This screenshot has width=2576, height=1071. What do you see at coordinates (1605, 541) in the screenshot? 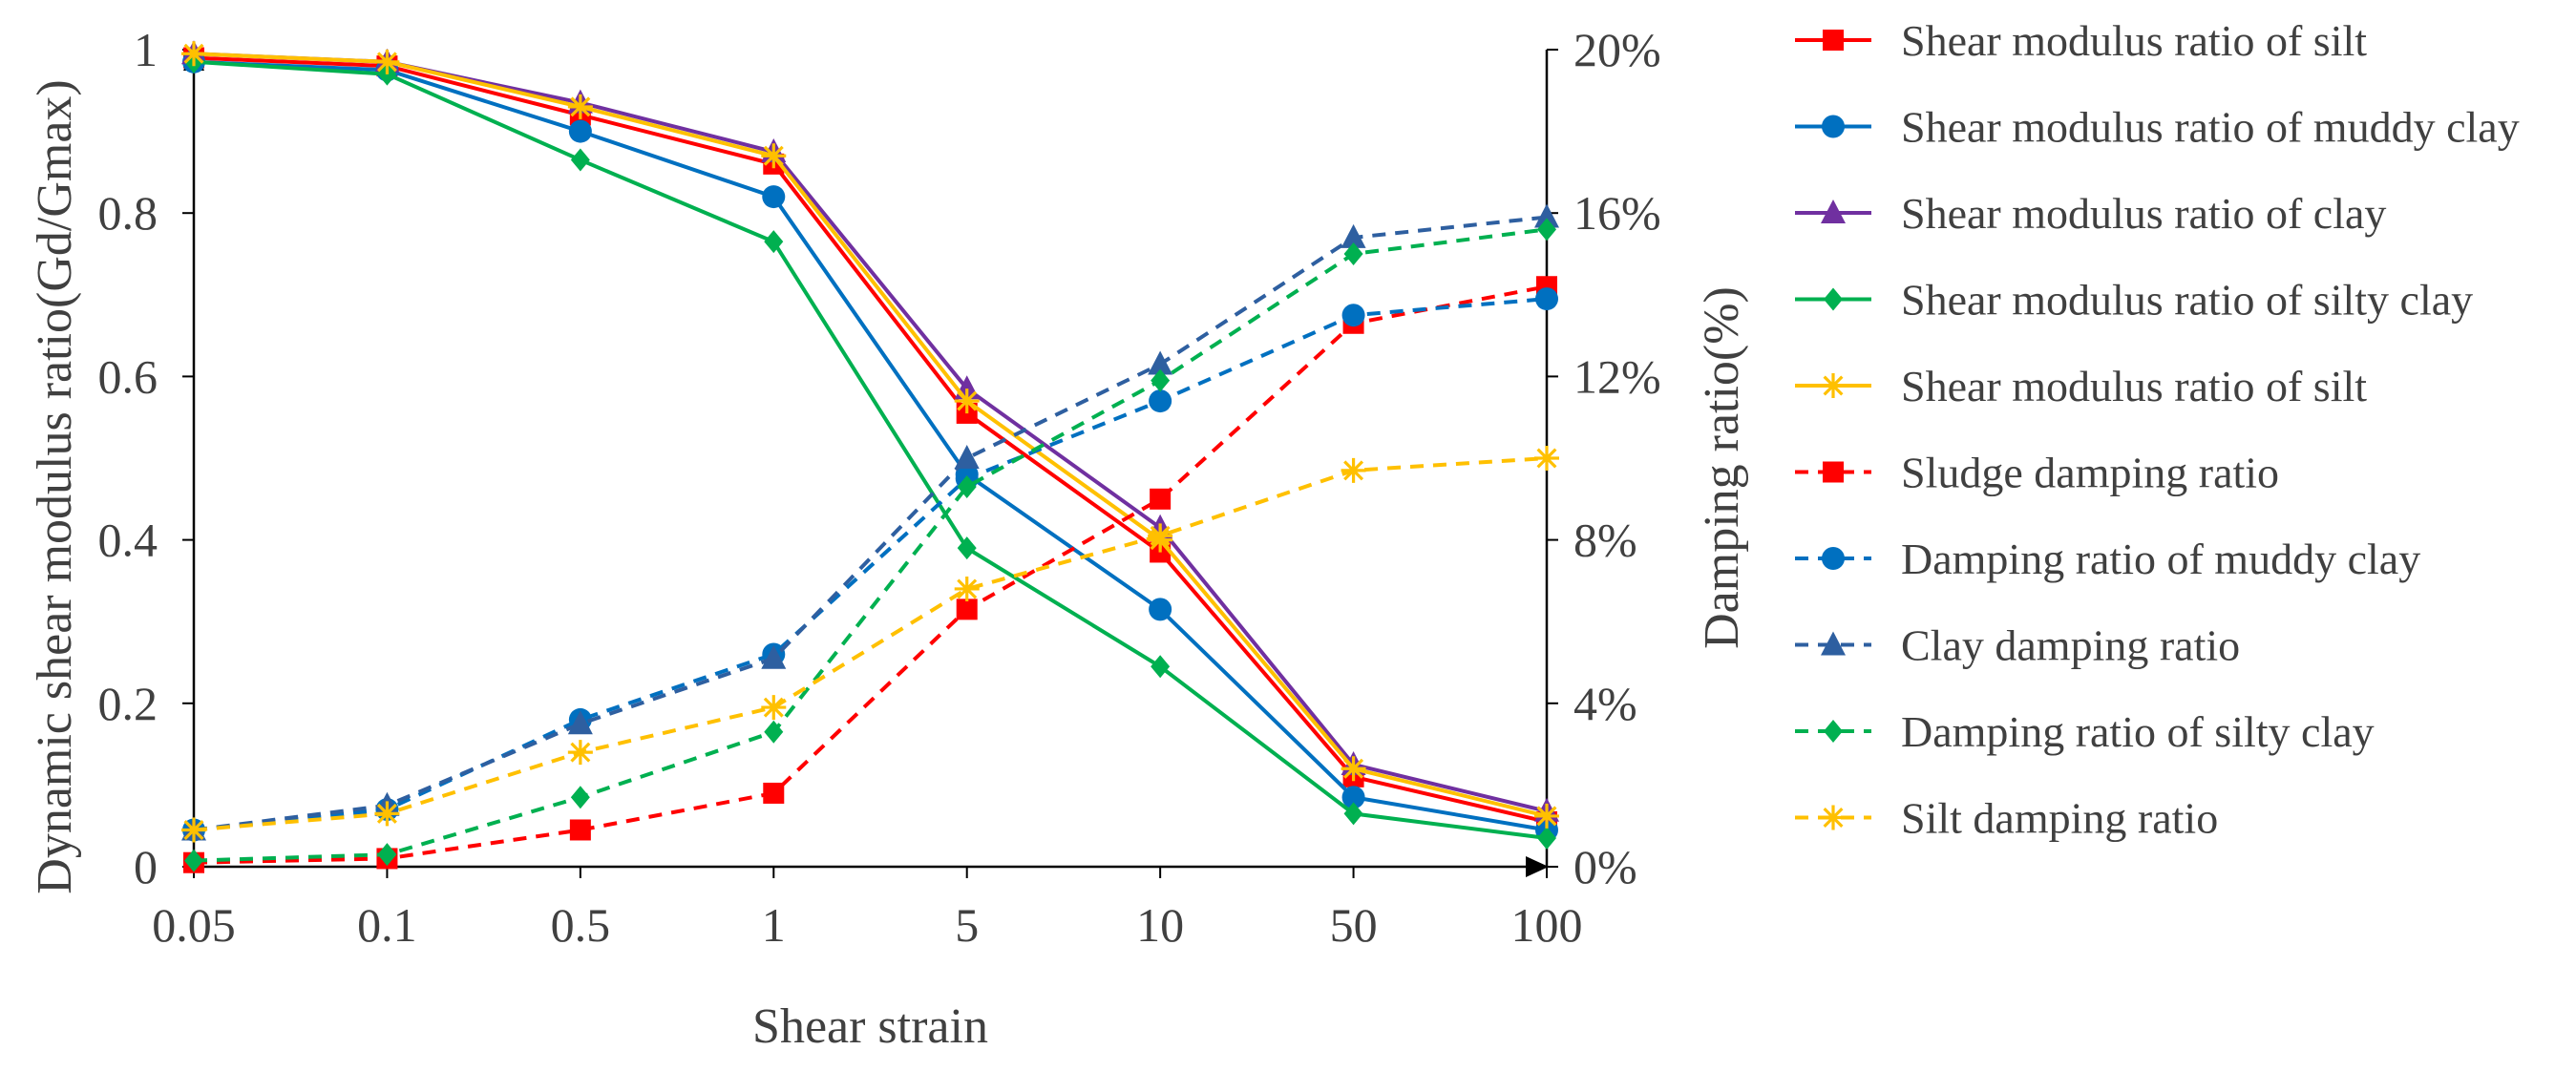
I see `y-right-tick-label: 8%` at bounding box center [1605, 541].